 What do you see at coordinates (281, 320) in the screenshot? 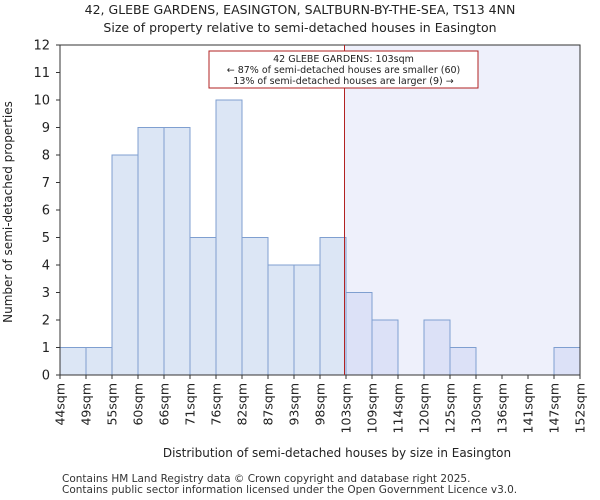
I see `bar-87sqm` at bounding box center [281, 320].